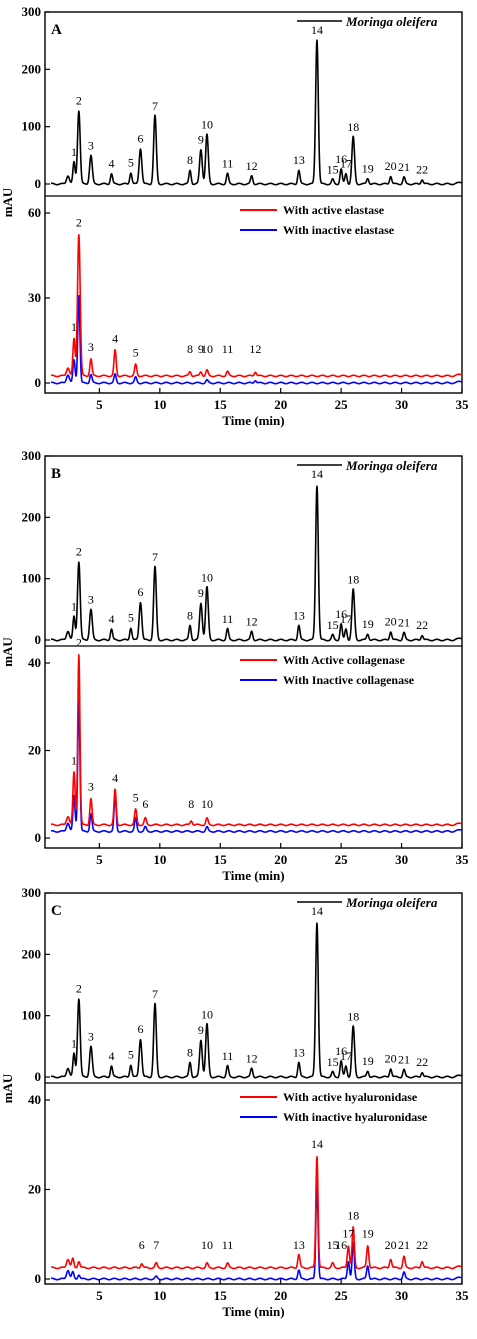 The image size is (477, 1339). I want to click on legend-label: With inactive elastase, so click(339, 230).